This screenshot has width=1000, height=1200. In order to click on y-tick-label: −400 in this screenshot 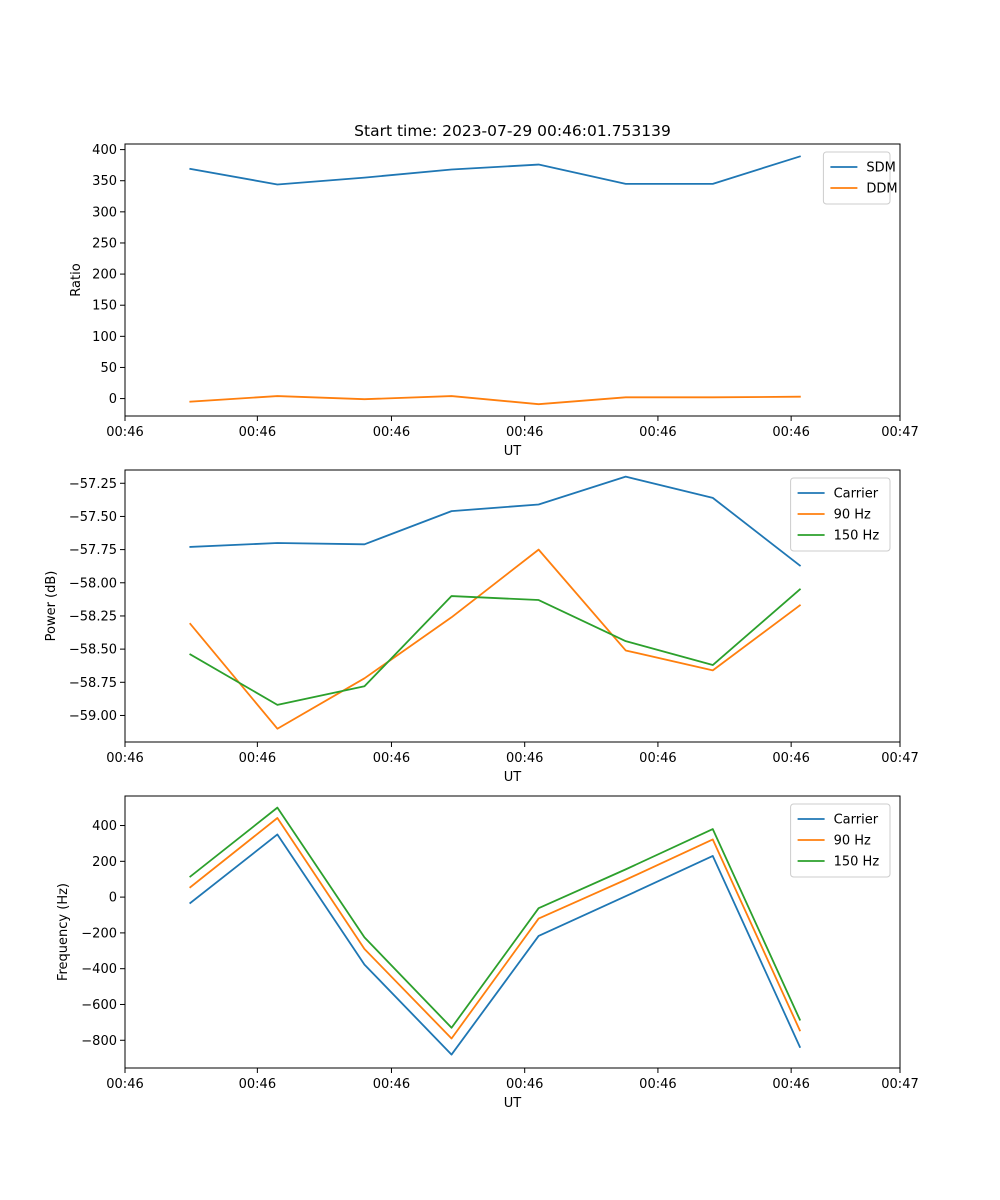, I will do `click(99, 969)`.